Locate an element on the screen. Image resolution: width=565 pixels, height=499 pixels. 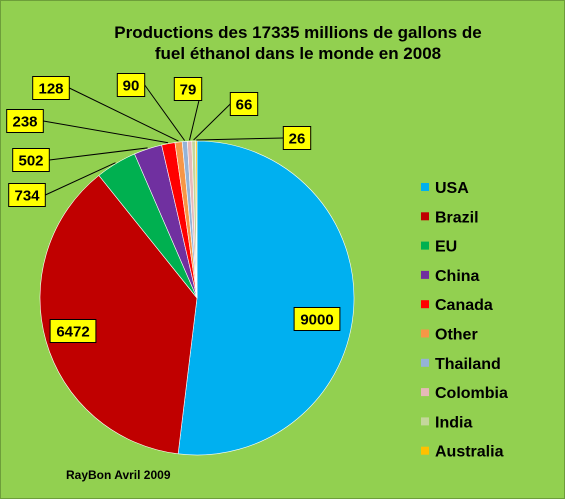
data-label-usa: 9000 is located at coordinates (317, 319).